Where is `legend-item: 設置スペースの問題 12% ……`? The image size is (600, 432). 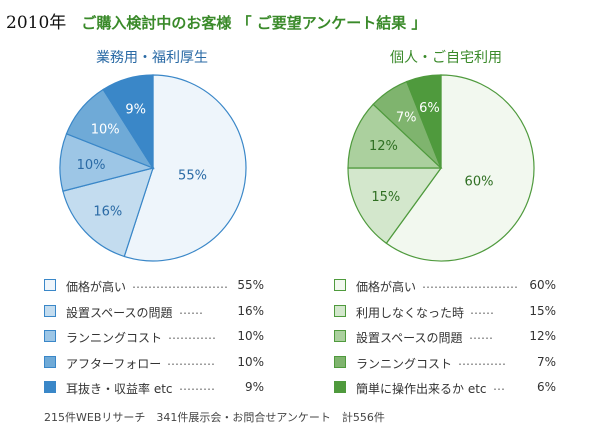 legend-item: 設置スペースの問題 12% …… is located at coordinates (445, 342).